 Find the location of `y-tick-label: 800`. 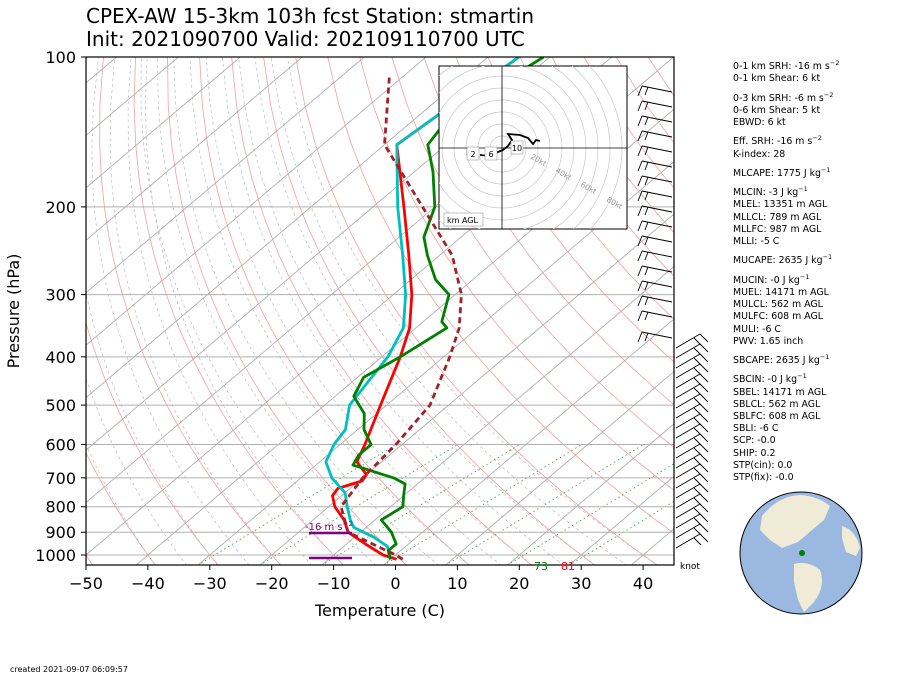

y-tick-label: 800 is located at coordinates (60, 507).